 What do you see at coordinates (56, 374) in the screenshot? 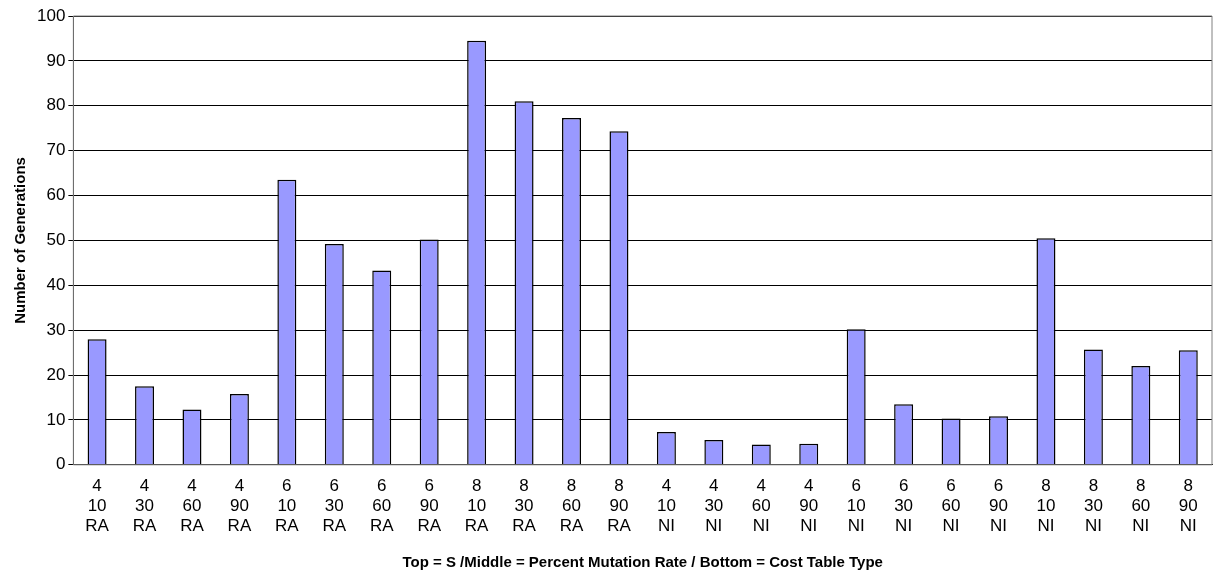
I see `y-tick-label: 20` at bounding box center [56, 374].